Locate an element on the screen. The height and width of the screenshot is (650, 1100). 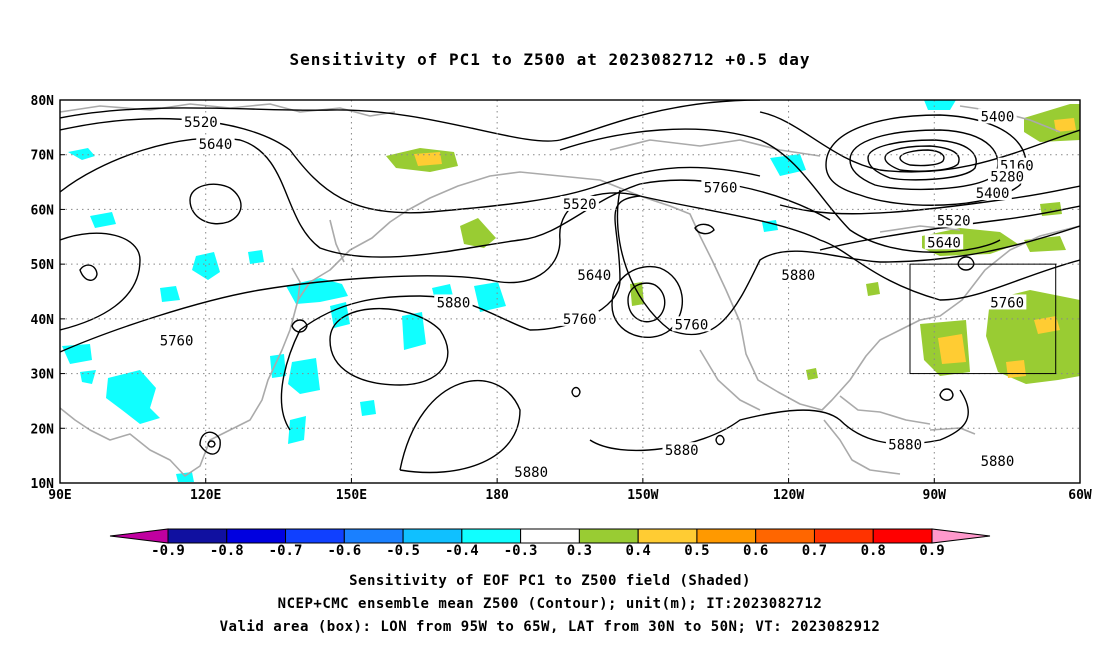
colorbar-label: -0.6 is located at coordinates (344, 551).